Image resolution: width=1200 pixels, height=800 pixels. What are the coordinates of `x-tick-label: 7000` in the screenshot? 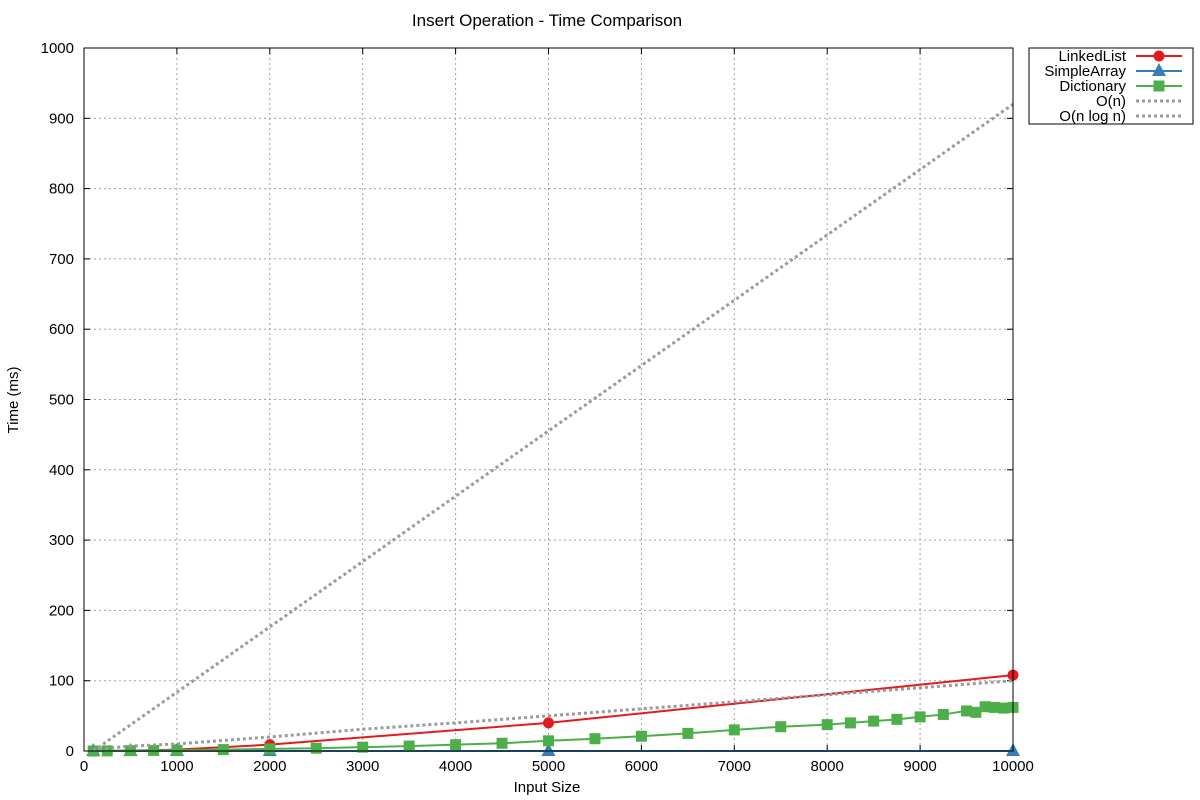 It's located at (734, 766).